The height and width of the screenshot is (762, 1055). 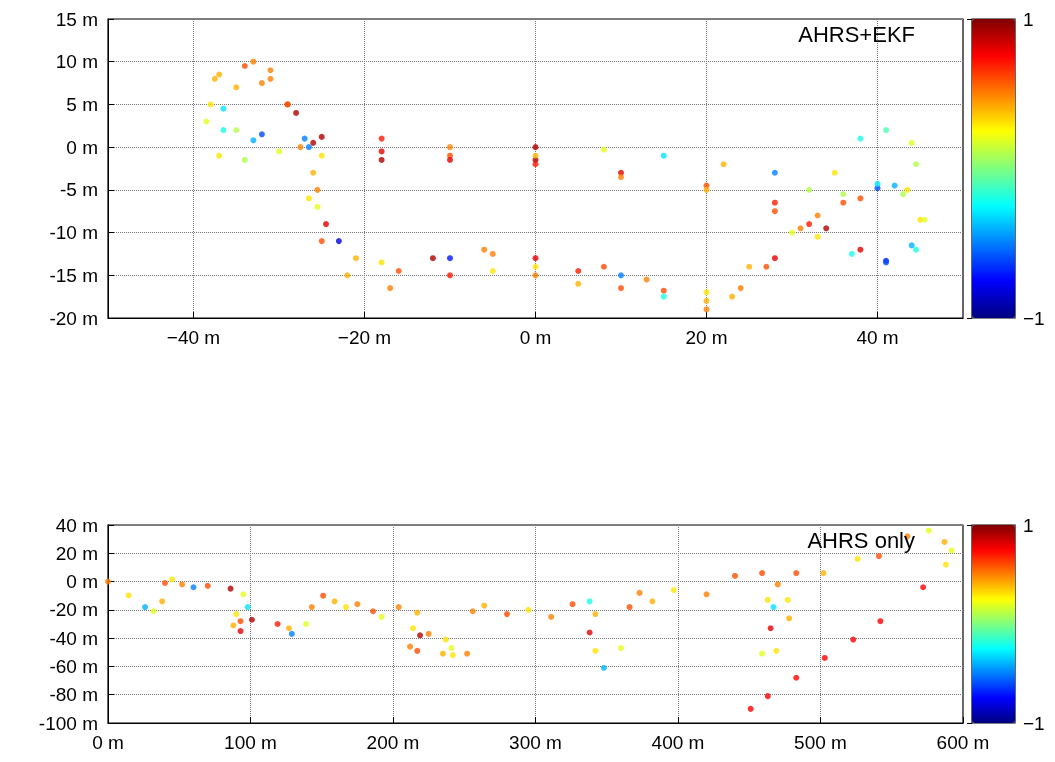 I want to click on y-tick-label: 20 m, so click(x=76, y=553).